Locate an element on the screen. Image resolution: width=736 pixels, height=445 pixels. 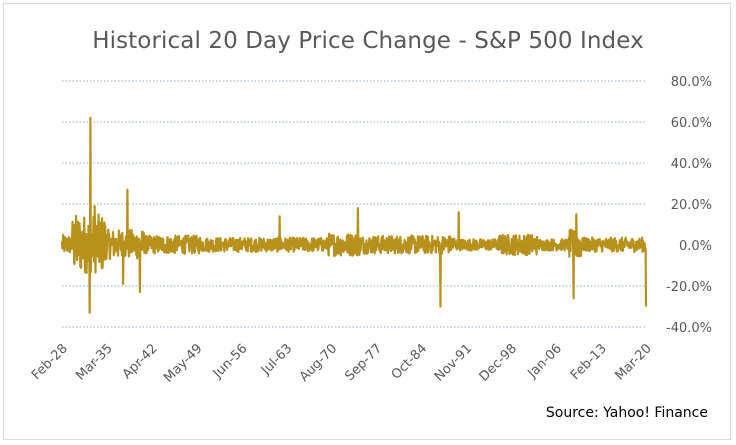
x-tick-label: Nov-91 is located at coordinates (453, 362).